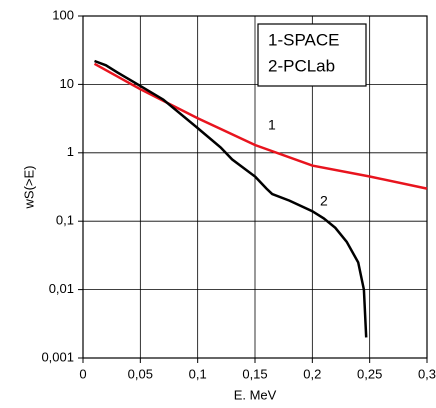 This screenshot has width=436, height=408. What do you see at coordinates (82, 373) in the screenshot?
I see `x-tick-label: 0` at bounding box center [82, 373].